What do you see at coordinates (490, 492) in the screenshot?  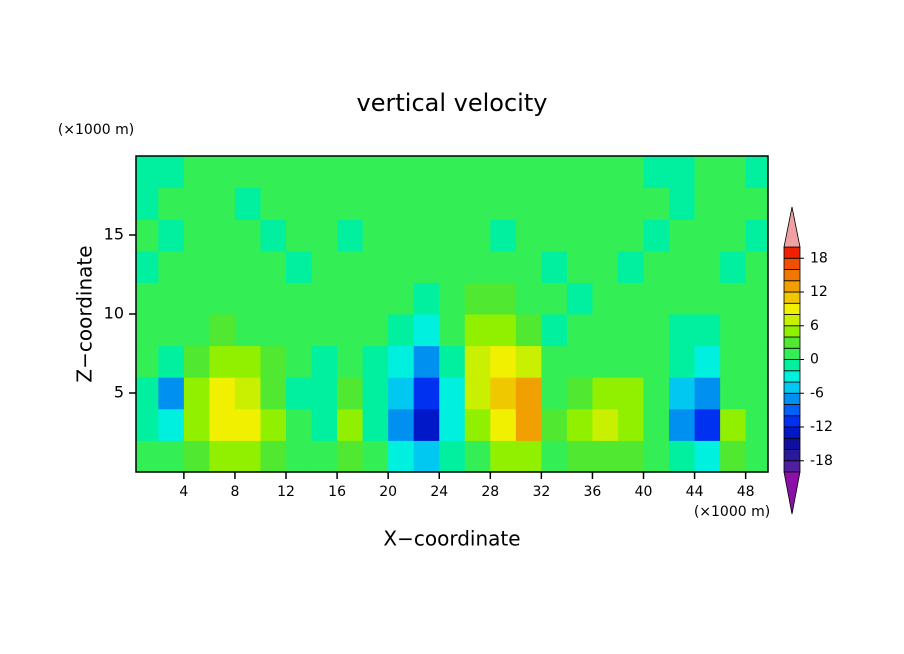 I see `x-tick-label: 28` at bounding box center [490, 492].